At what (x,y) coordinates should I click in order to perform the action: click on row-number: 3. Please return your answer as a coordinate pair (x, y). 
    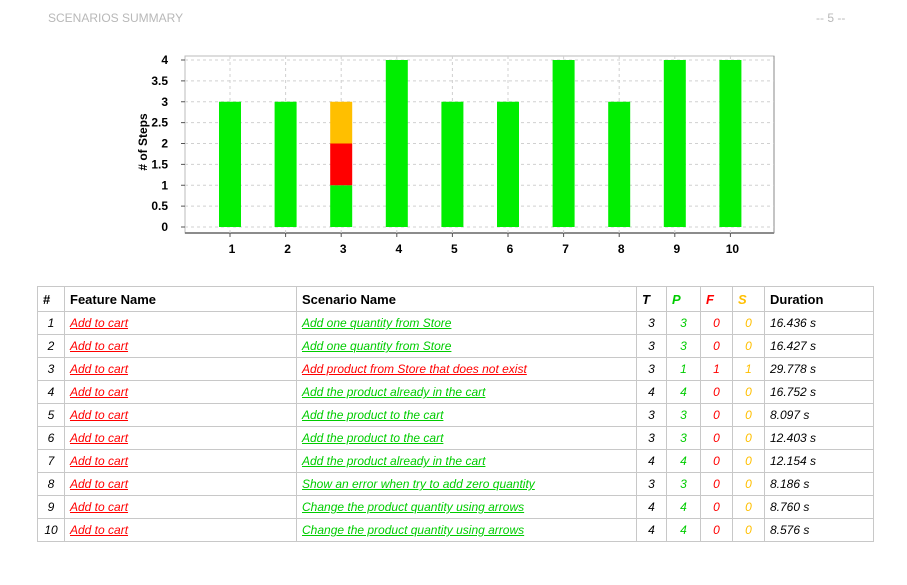
    Looking at the image, I should click on (51, 369).